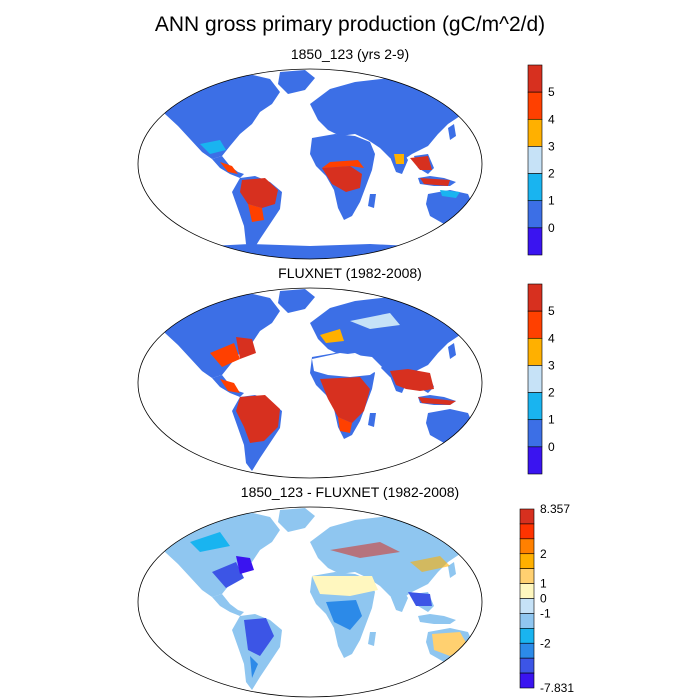 The image size is (700, 700). What do you see at coordinates (330, 181) in the screenshot?
I see `high-productivity-regions` at bounding box center [330, 181].